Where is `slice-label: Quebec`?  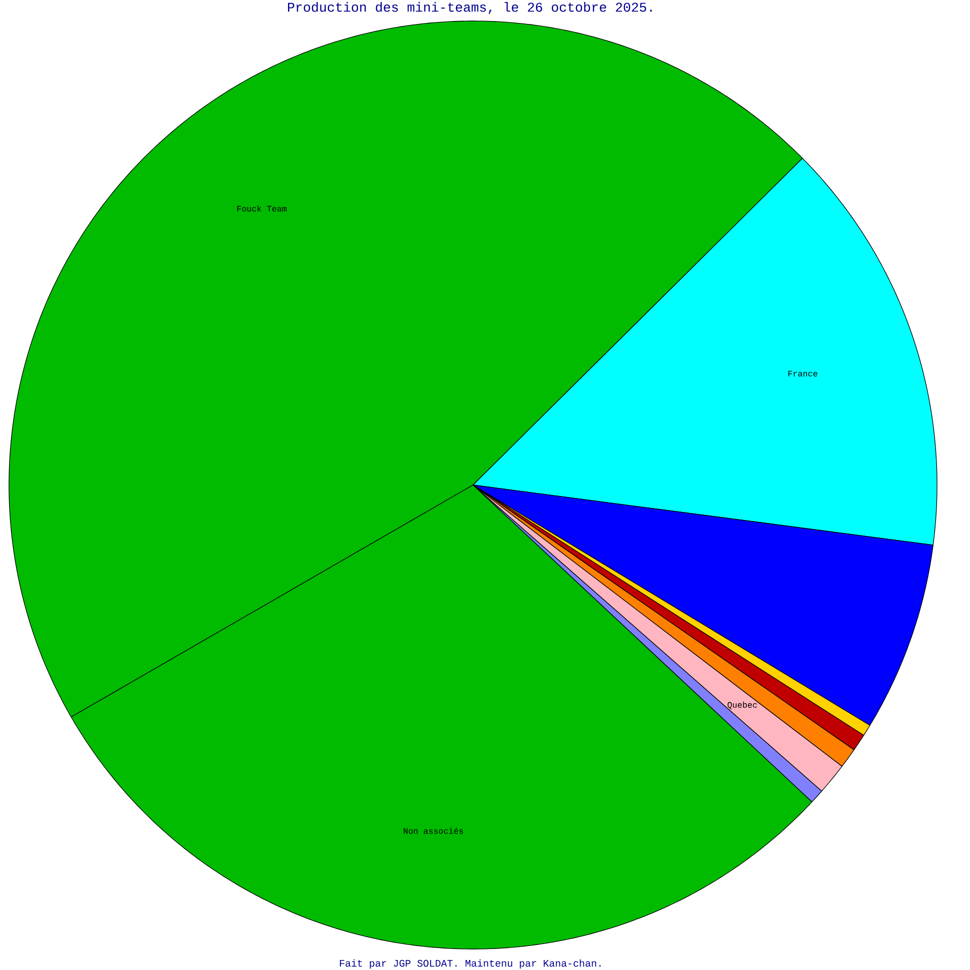 slice-label: Quebec is located at coordinates (742, 706).